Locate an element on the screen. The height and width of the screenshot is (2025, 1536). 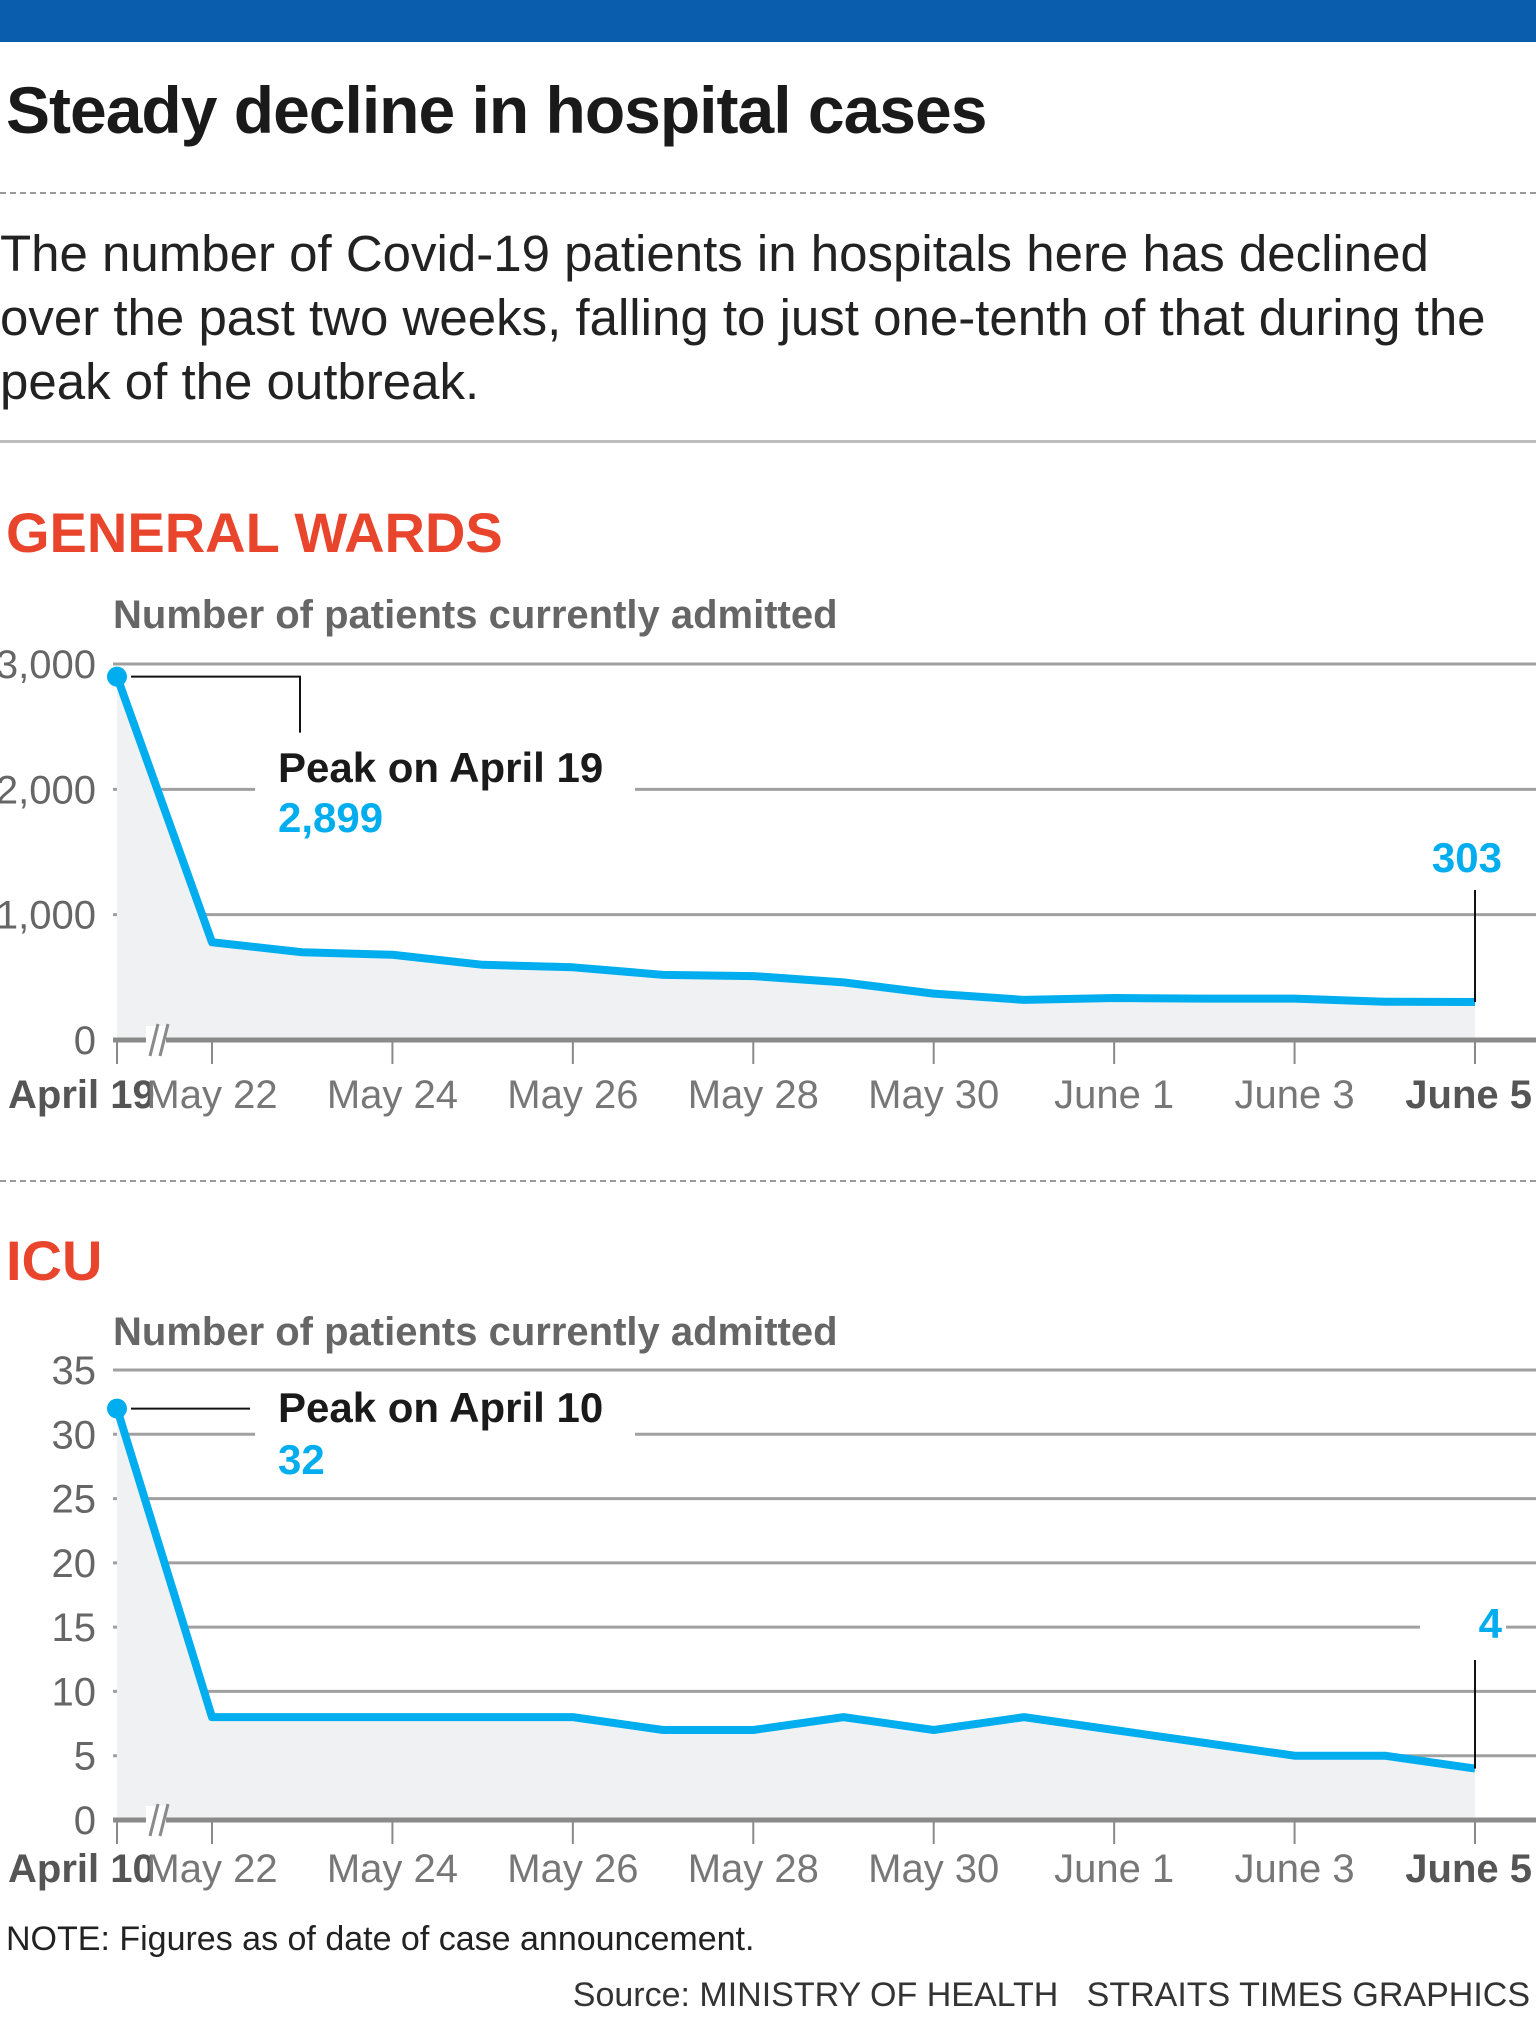
section-title-general-wards: GENERAL WARDS is located at coordinates (254, 532).